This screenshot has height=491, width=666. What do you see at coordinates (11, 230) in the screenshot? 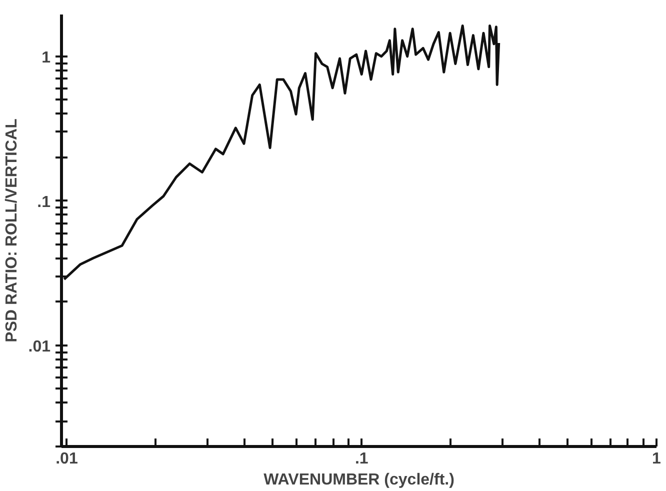
I see `y-axis-title: PSD RATIO: ROLL/VERTICAL` at bounding box center [11, 230].